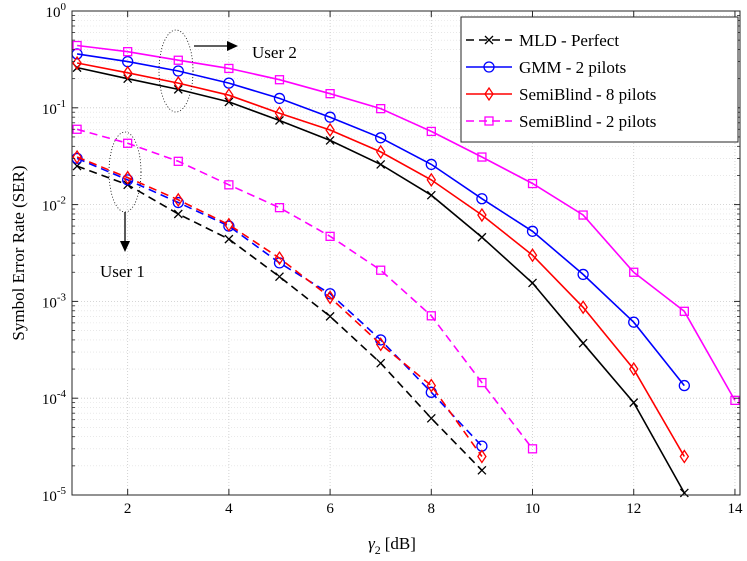 The width and height of the screenshot is (747, 561). What do you see at coordinates (128, 509) in the screenshot?
I see `x-tick-label: 2` at bounding box center [128, 509].